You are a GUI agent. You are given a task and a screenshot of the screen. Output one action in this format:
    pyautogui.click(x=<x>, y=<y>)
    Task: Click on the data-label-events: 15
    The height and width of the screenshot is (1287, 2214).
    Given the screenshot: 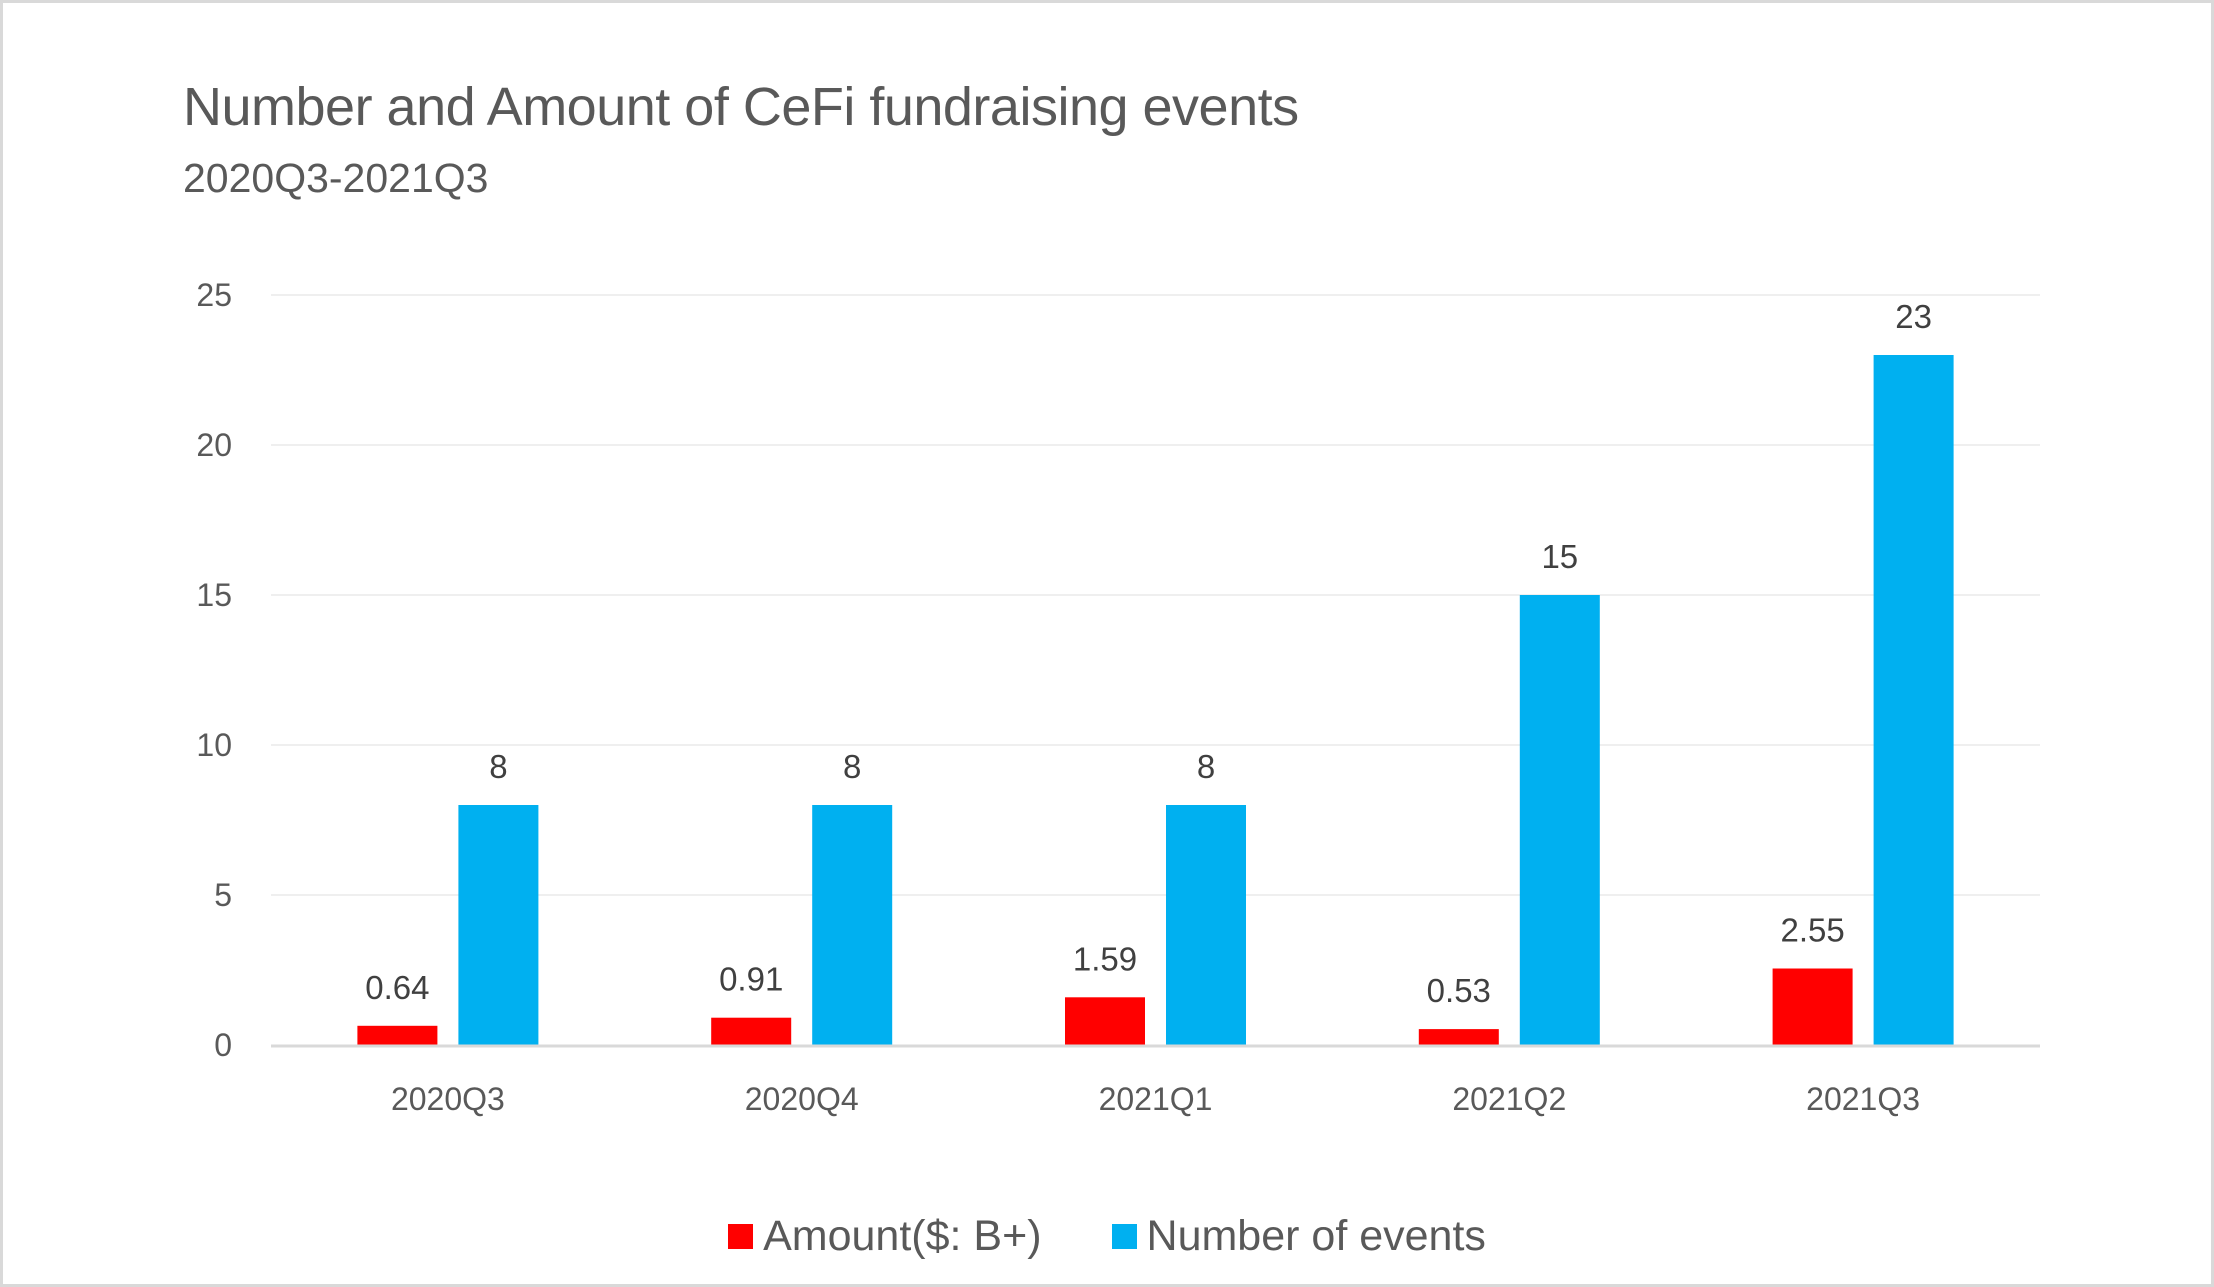 What is the action you would take?
    pyautogui.click(x=1559, y=556)
    